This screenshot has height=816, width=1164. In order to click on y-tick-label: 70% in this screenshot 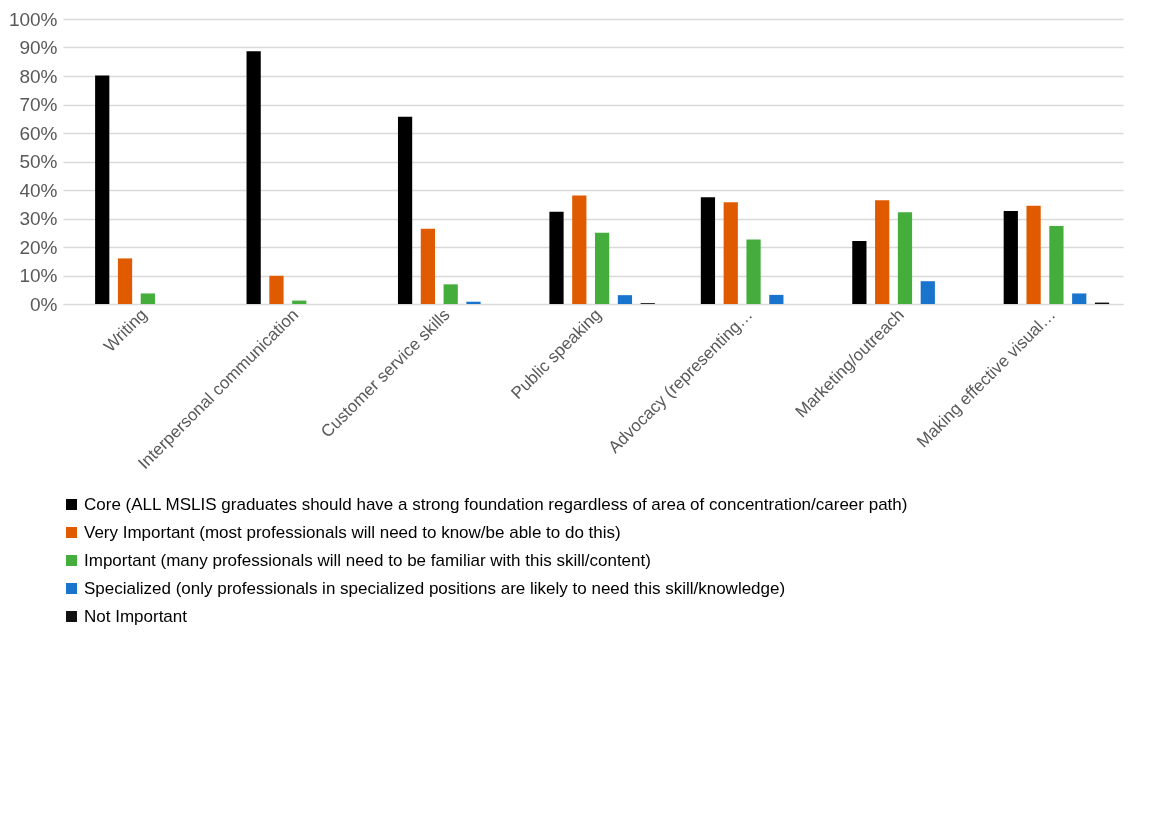, I will do `click(38, 104)`.